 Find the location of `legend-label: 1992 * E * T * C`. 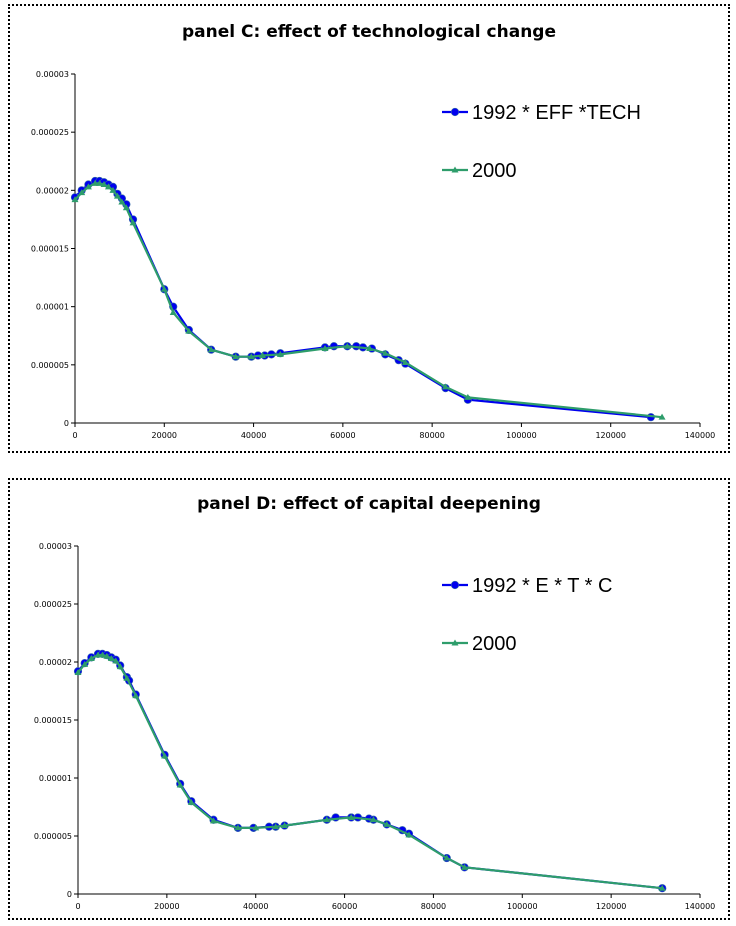

legend-label: 1992 * E * T * C is located at coordinates (542, 586).